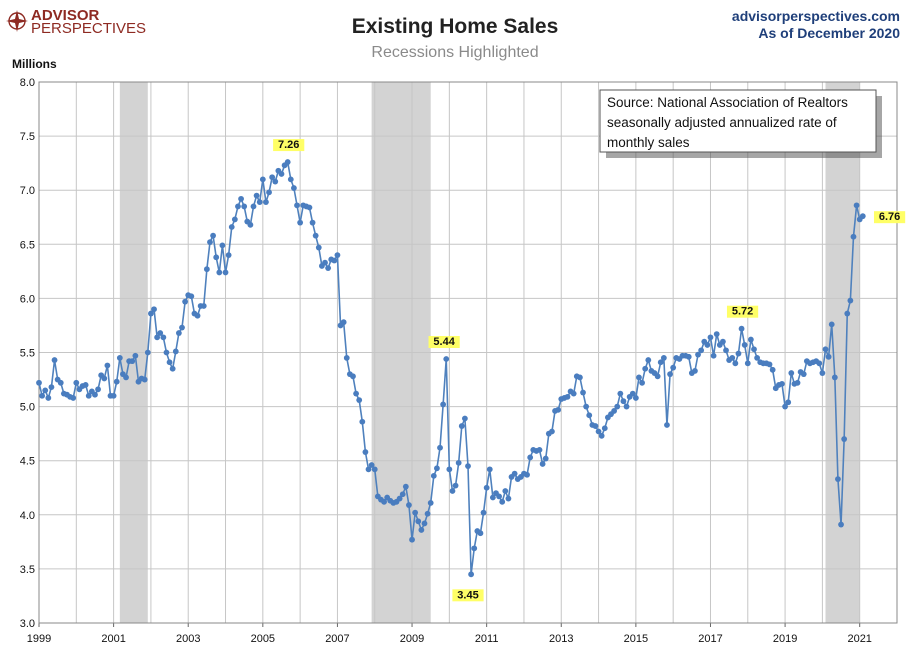 This screenshot has width=910, height=661. I want to click on as-of-date: As of December 2020, so click(829, 33).